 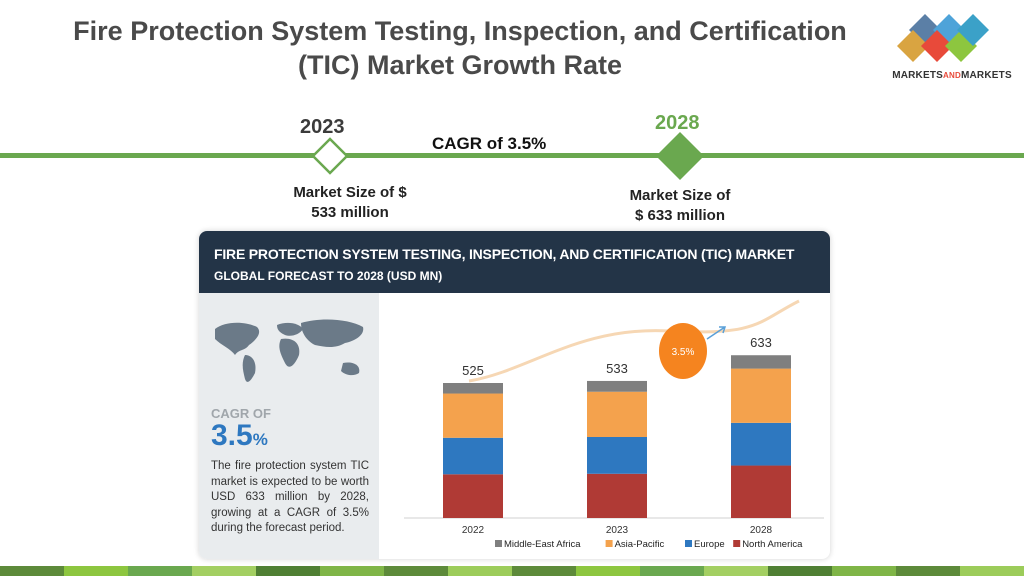 I want to click on bar-segment-middle-east-africa-2022, so click(x=473, y=388).